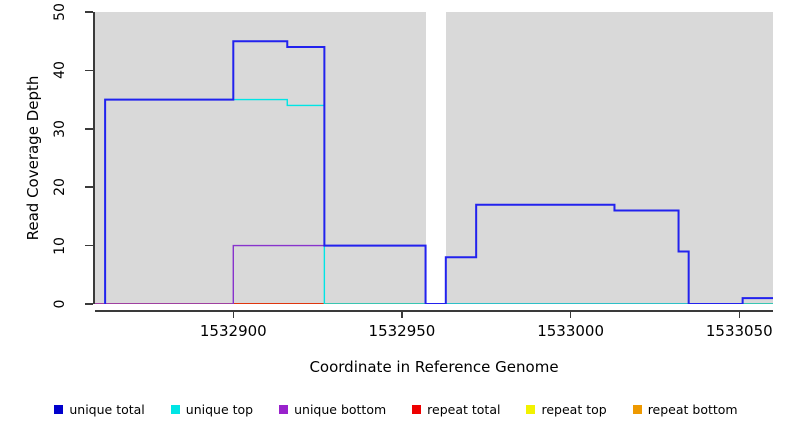 The height and width of the screenshot is (432, 792). I want to click on series-line-unique-bottom, so click(434, 275).